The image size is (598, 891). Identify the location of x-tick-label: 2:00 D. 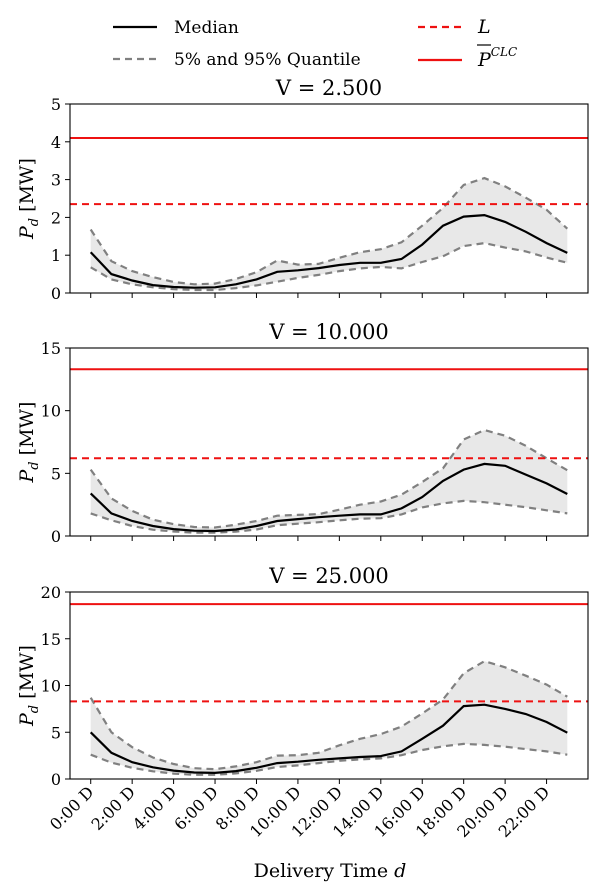
(113, 808).